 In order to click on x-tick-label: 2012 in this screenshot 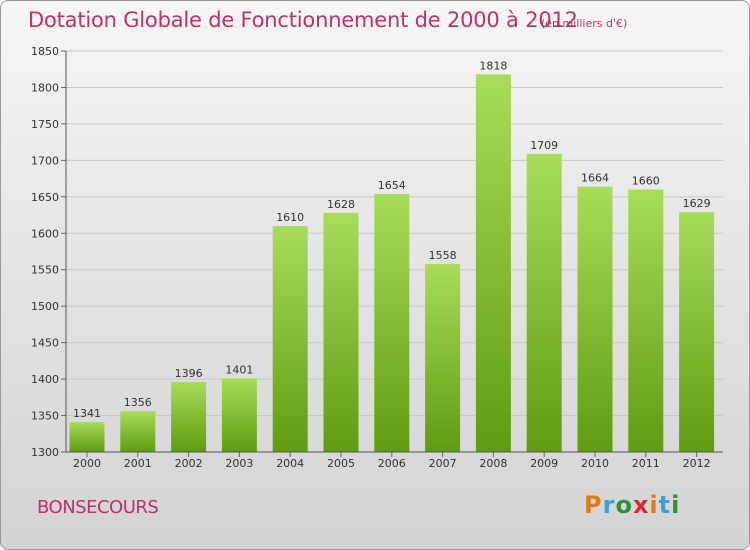, I will do `click(697, 463)`.